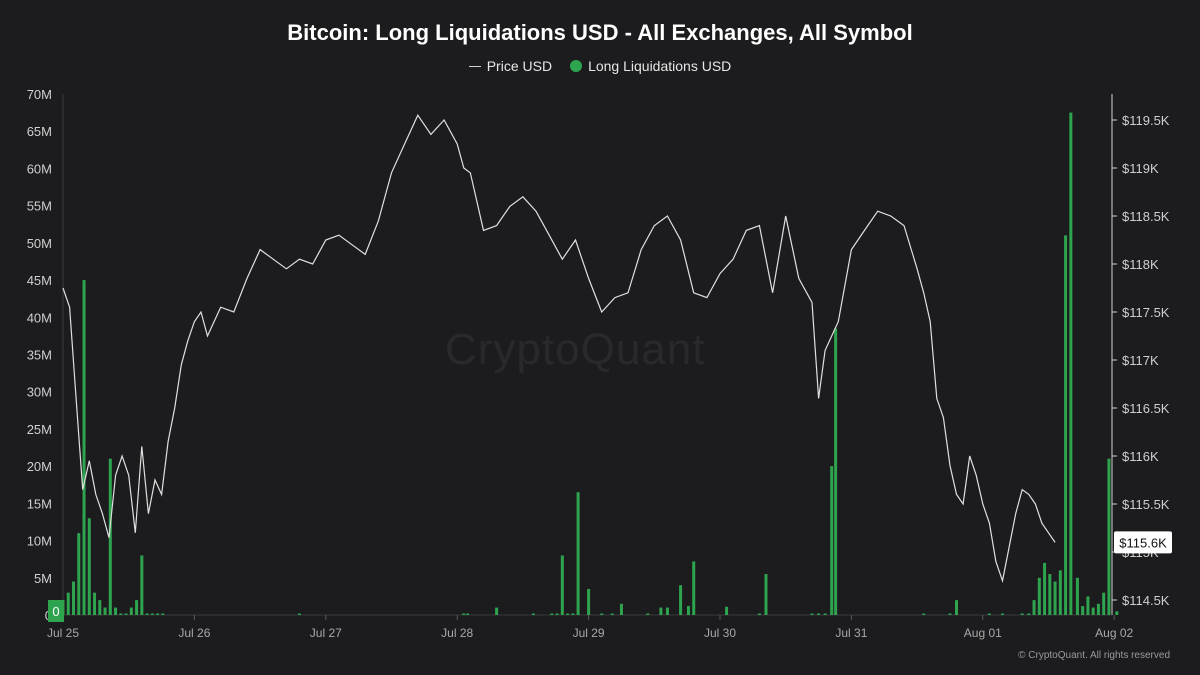  Describe the element at coordinates (39, 206) in the screenshot. I see `y-left-tick-label: 55M` at that location.